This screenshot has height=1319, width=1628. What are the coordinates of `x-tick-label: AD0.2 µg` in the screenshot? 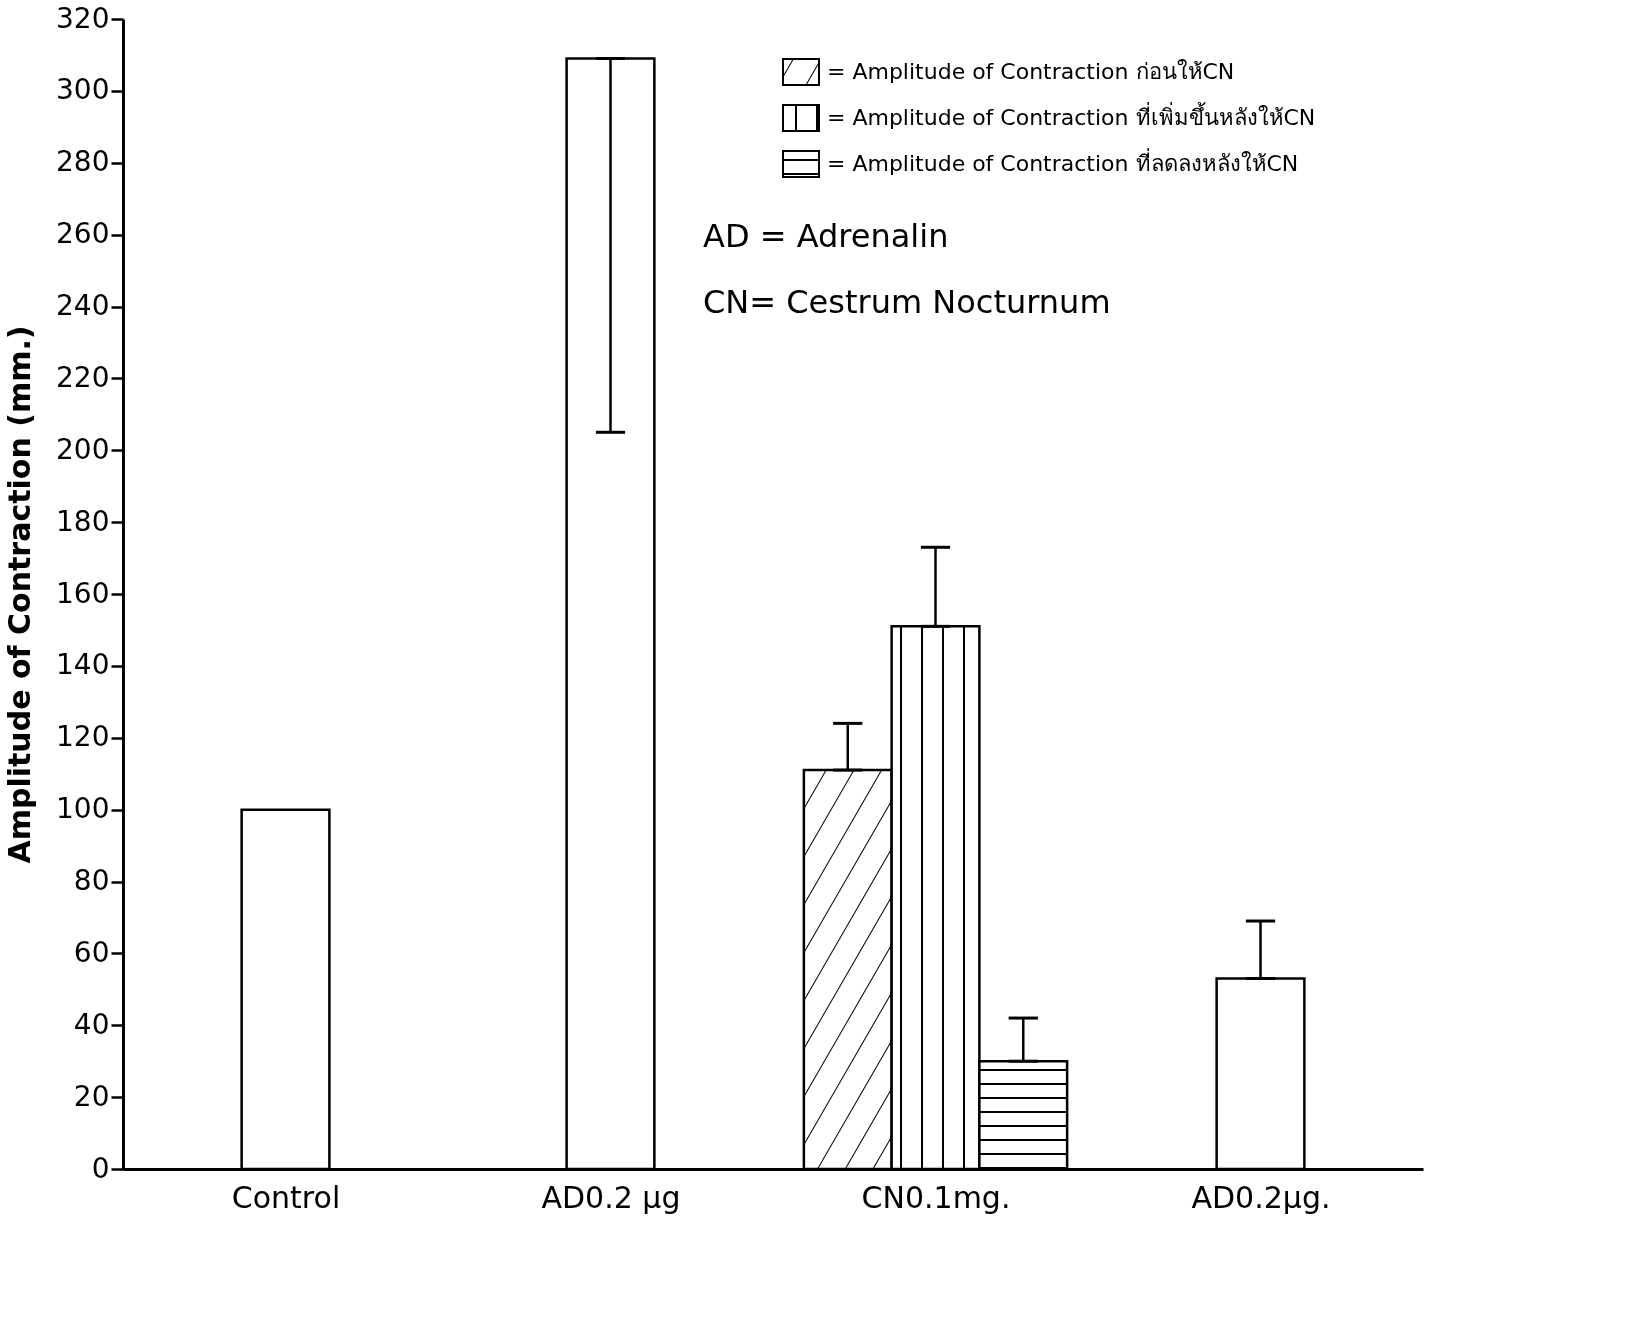 It's located at (611, 1197).